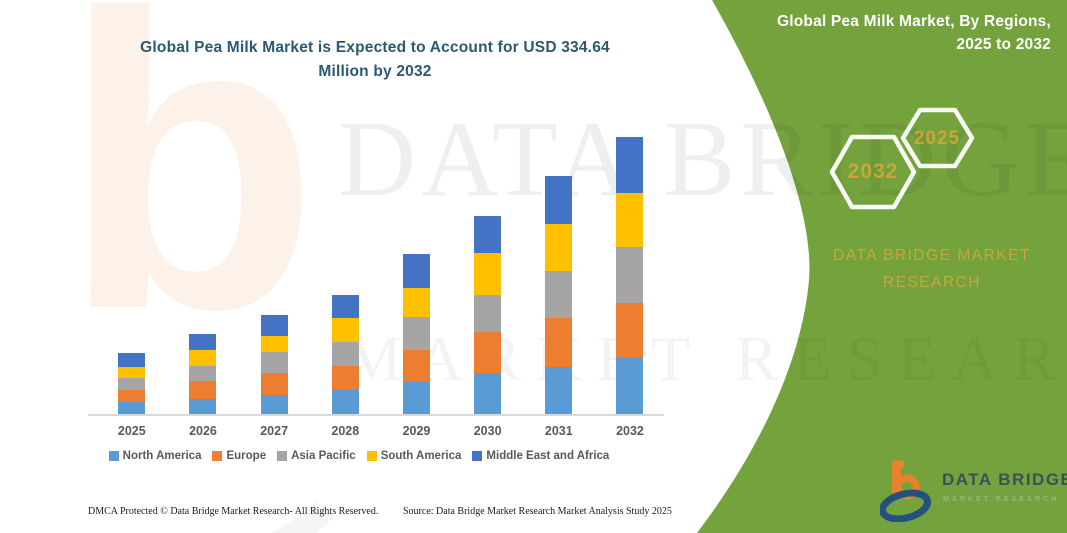 The height and width of the screenshot is (533, 1067). I want to click on bar-segment-2025-south-america, so click(132, 373).